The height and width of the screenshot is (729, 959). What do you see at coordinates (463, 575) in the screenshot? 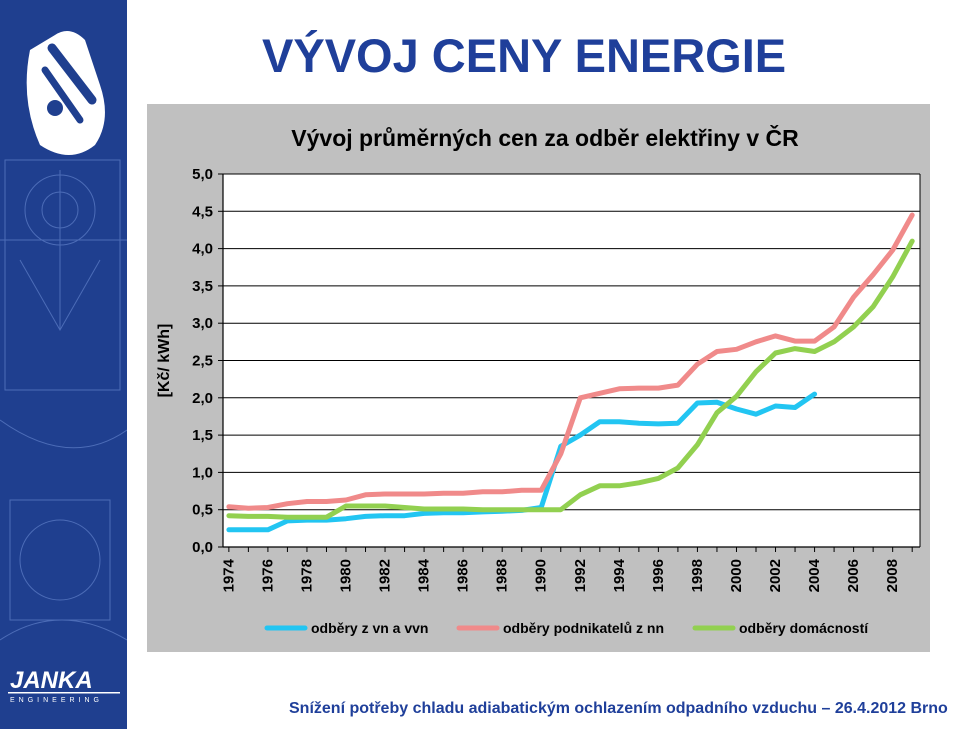
I see `x-tick-label: 1986` at bounding box center [463, 575].